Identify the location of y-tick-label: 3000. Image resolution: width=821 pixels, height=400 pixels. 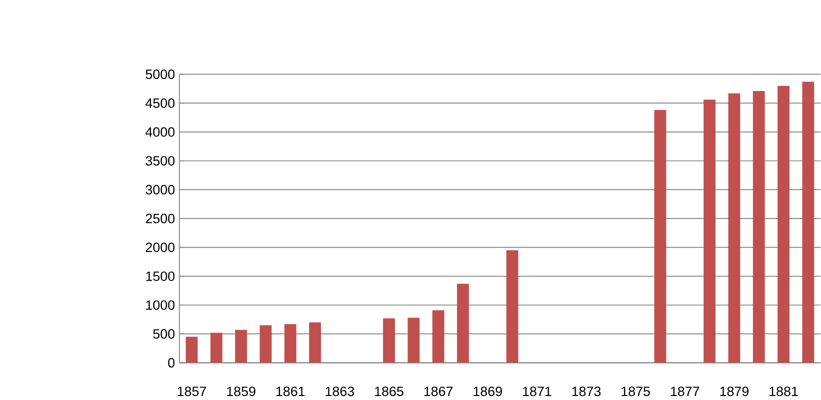
(160, 189).